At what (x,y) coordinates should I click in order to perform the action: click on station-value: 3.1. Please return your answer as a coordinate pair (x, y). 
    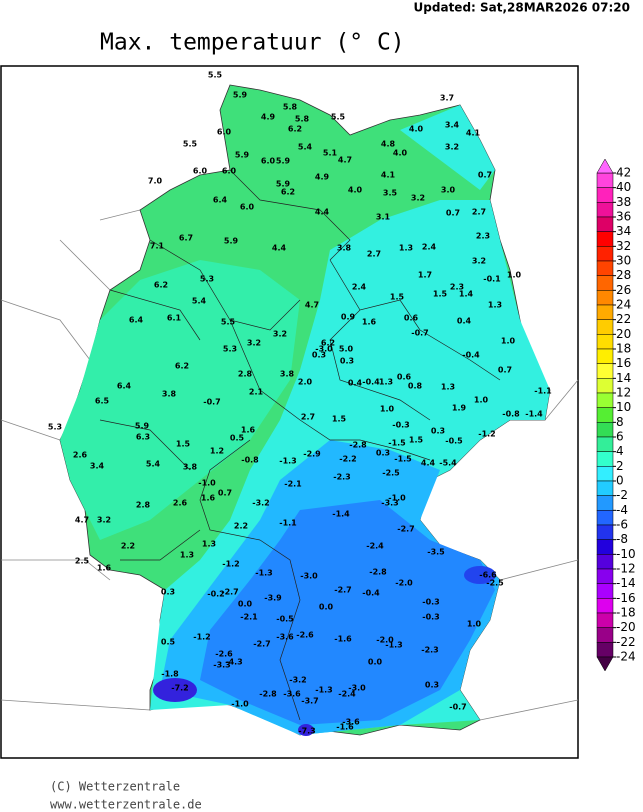
    Looking at the image, I should click on (383, 217).